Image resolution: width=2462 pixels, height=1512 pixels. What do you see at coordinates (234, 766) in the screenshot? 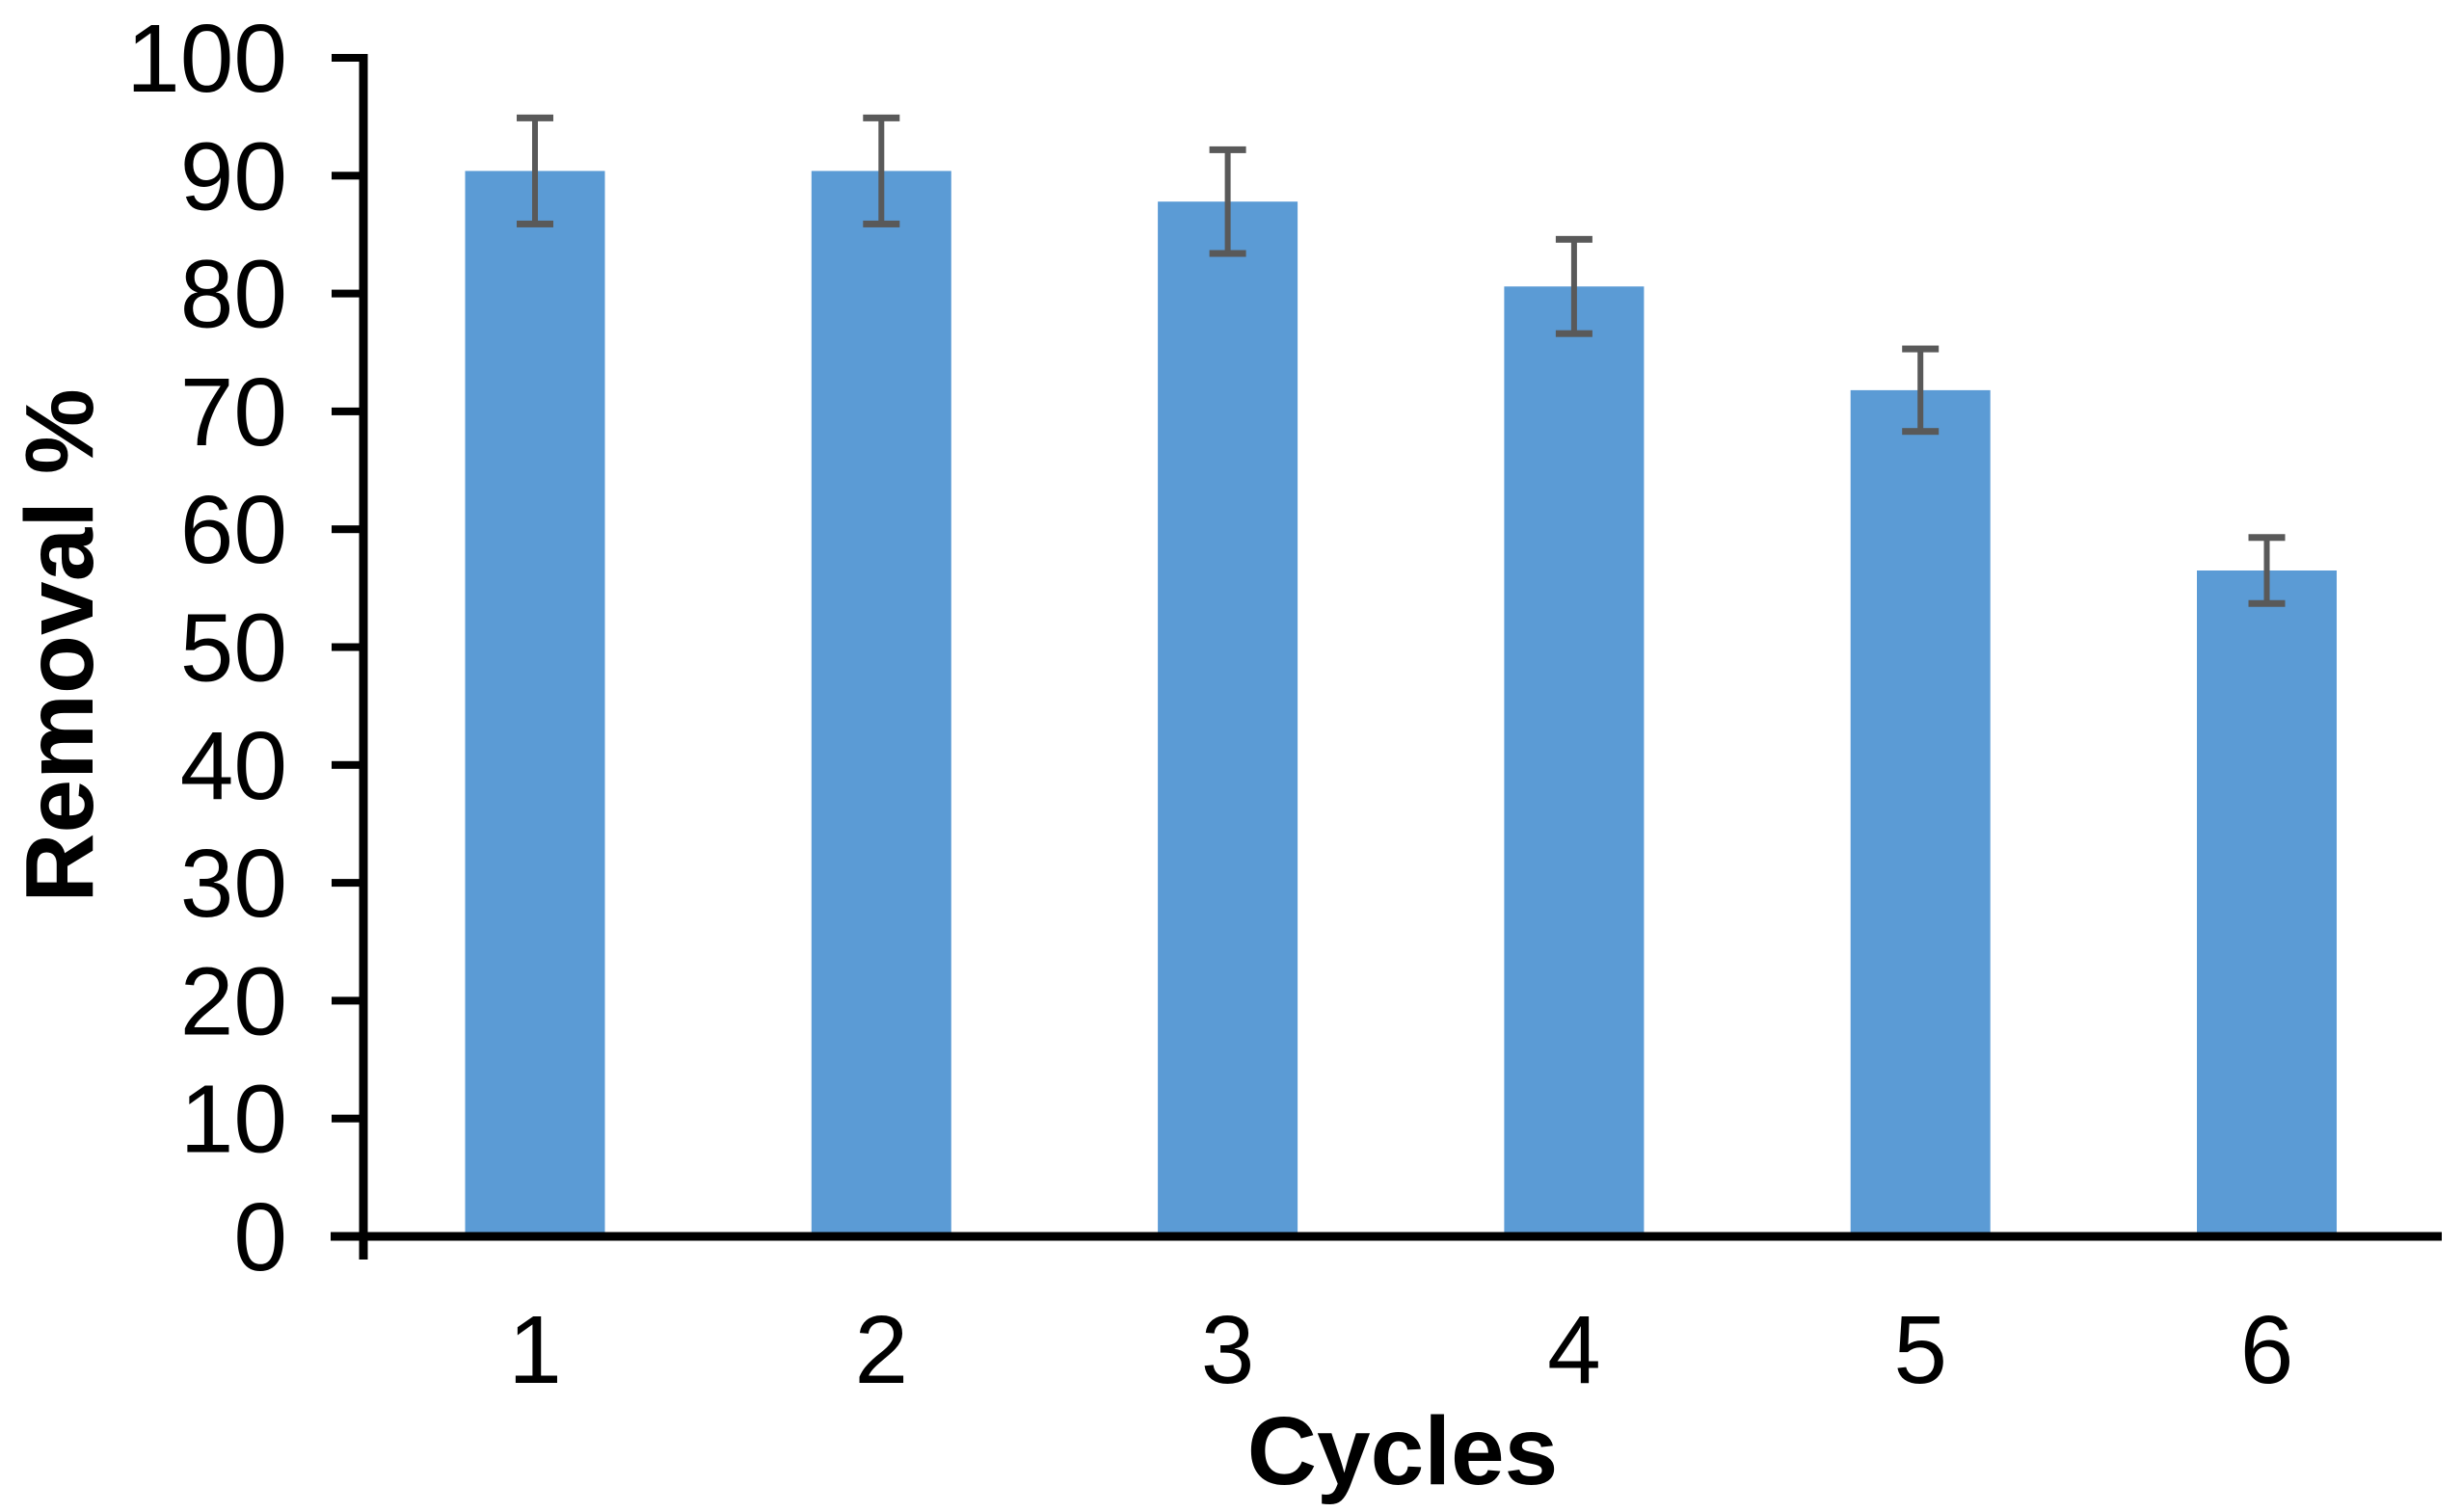
I see `y-tick-label: 40` at bounding box center [234, 766].